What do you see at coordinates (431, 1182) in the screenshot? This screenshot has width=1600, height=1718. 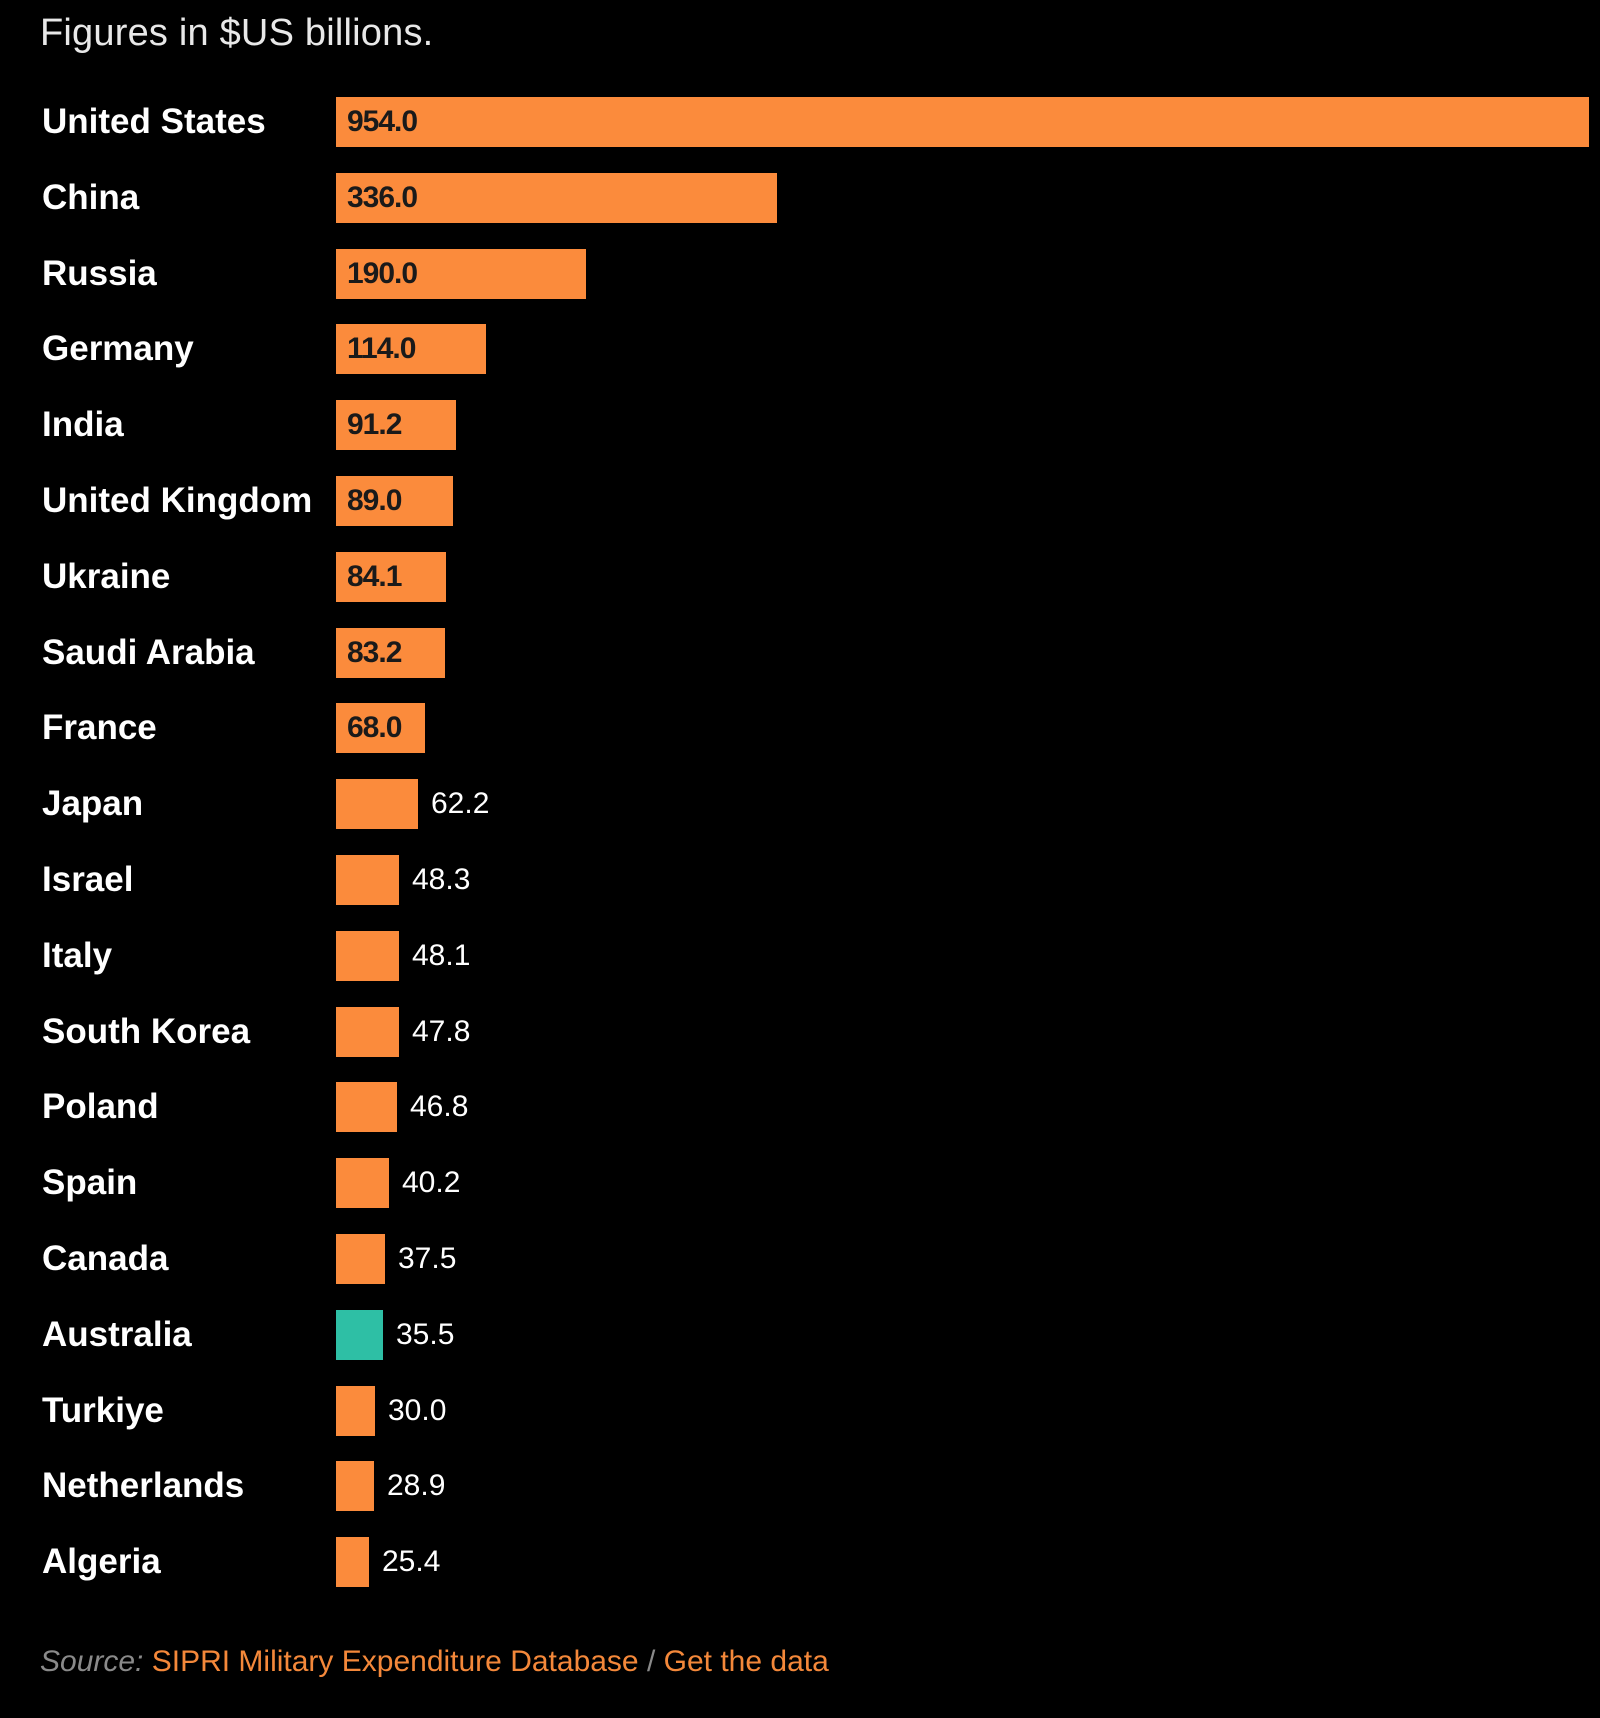 I see `data-label: 40.2` at bounding box center [431, 1182].